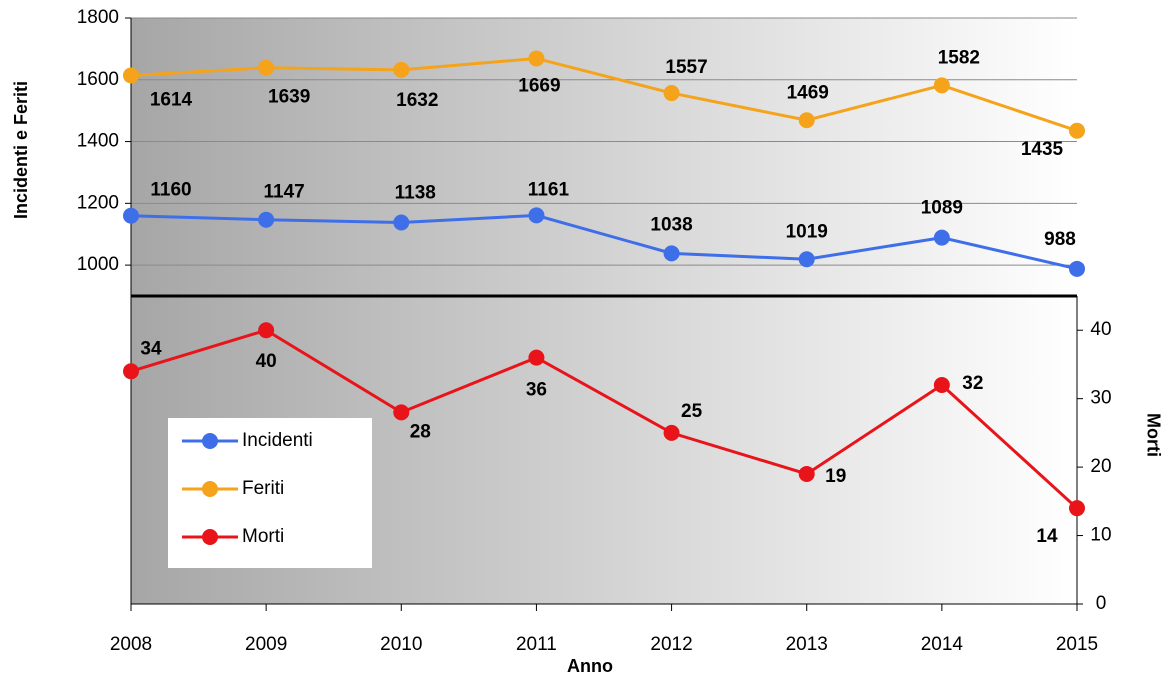 The width and height of the screenshot is (1168, 679). What do you see at coordinates (807, 231) in the screenshot?
I see `data-label: 1019` at bounding box center [807, 231].